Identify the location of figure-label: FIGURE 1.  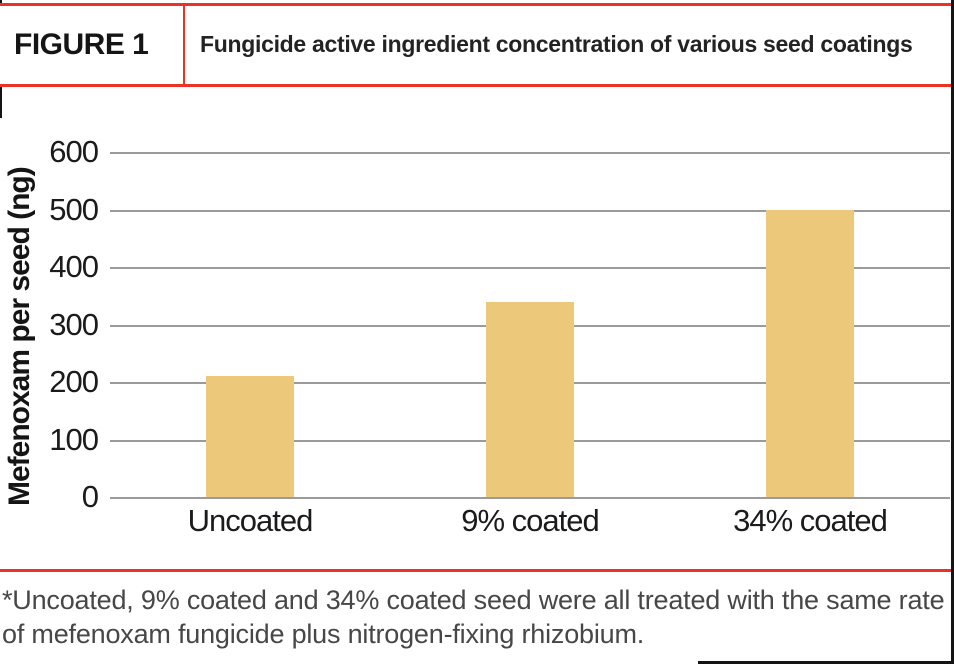
(81, 44).